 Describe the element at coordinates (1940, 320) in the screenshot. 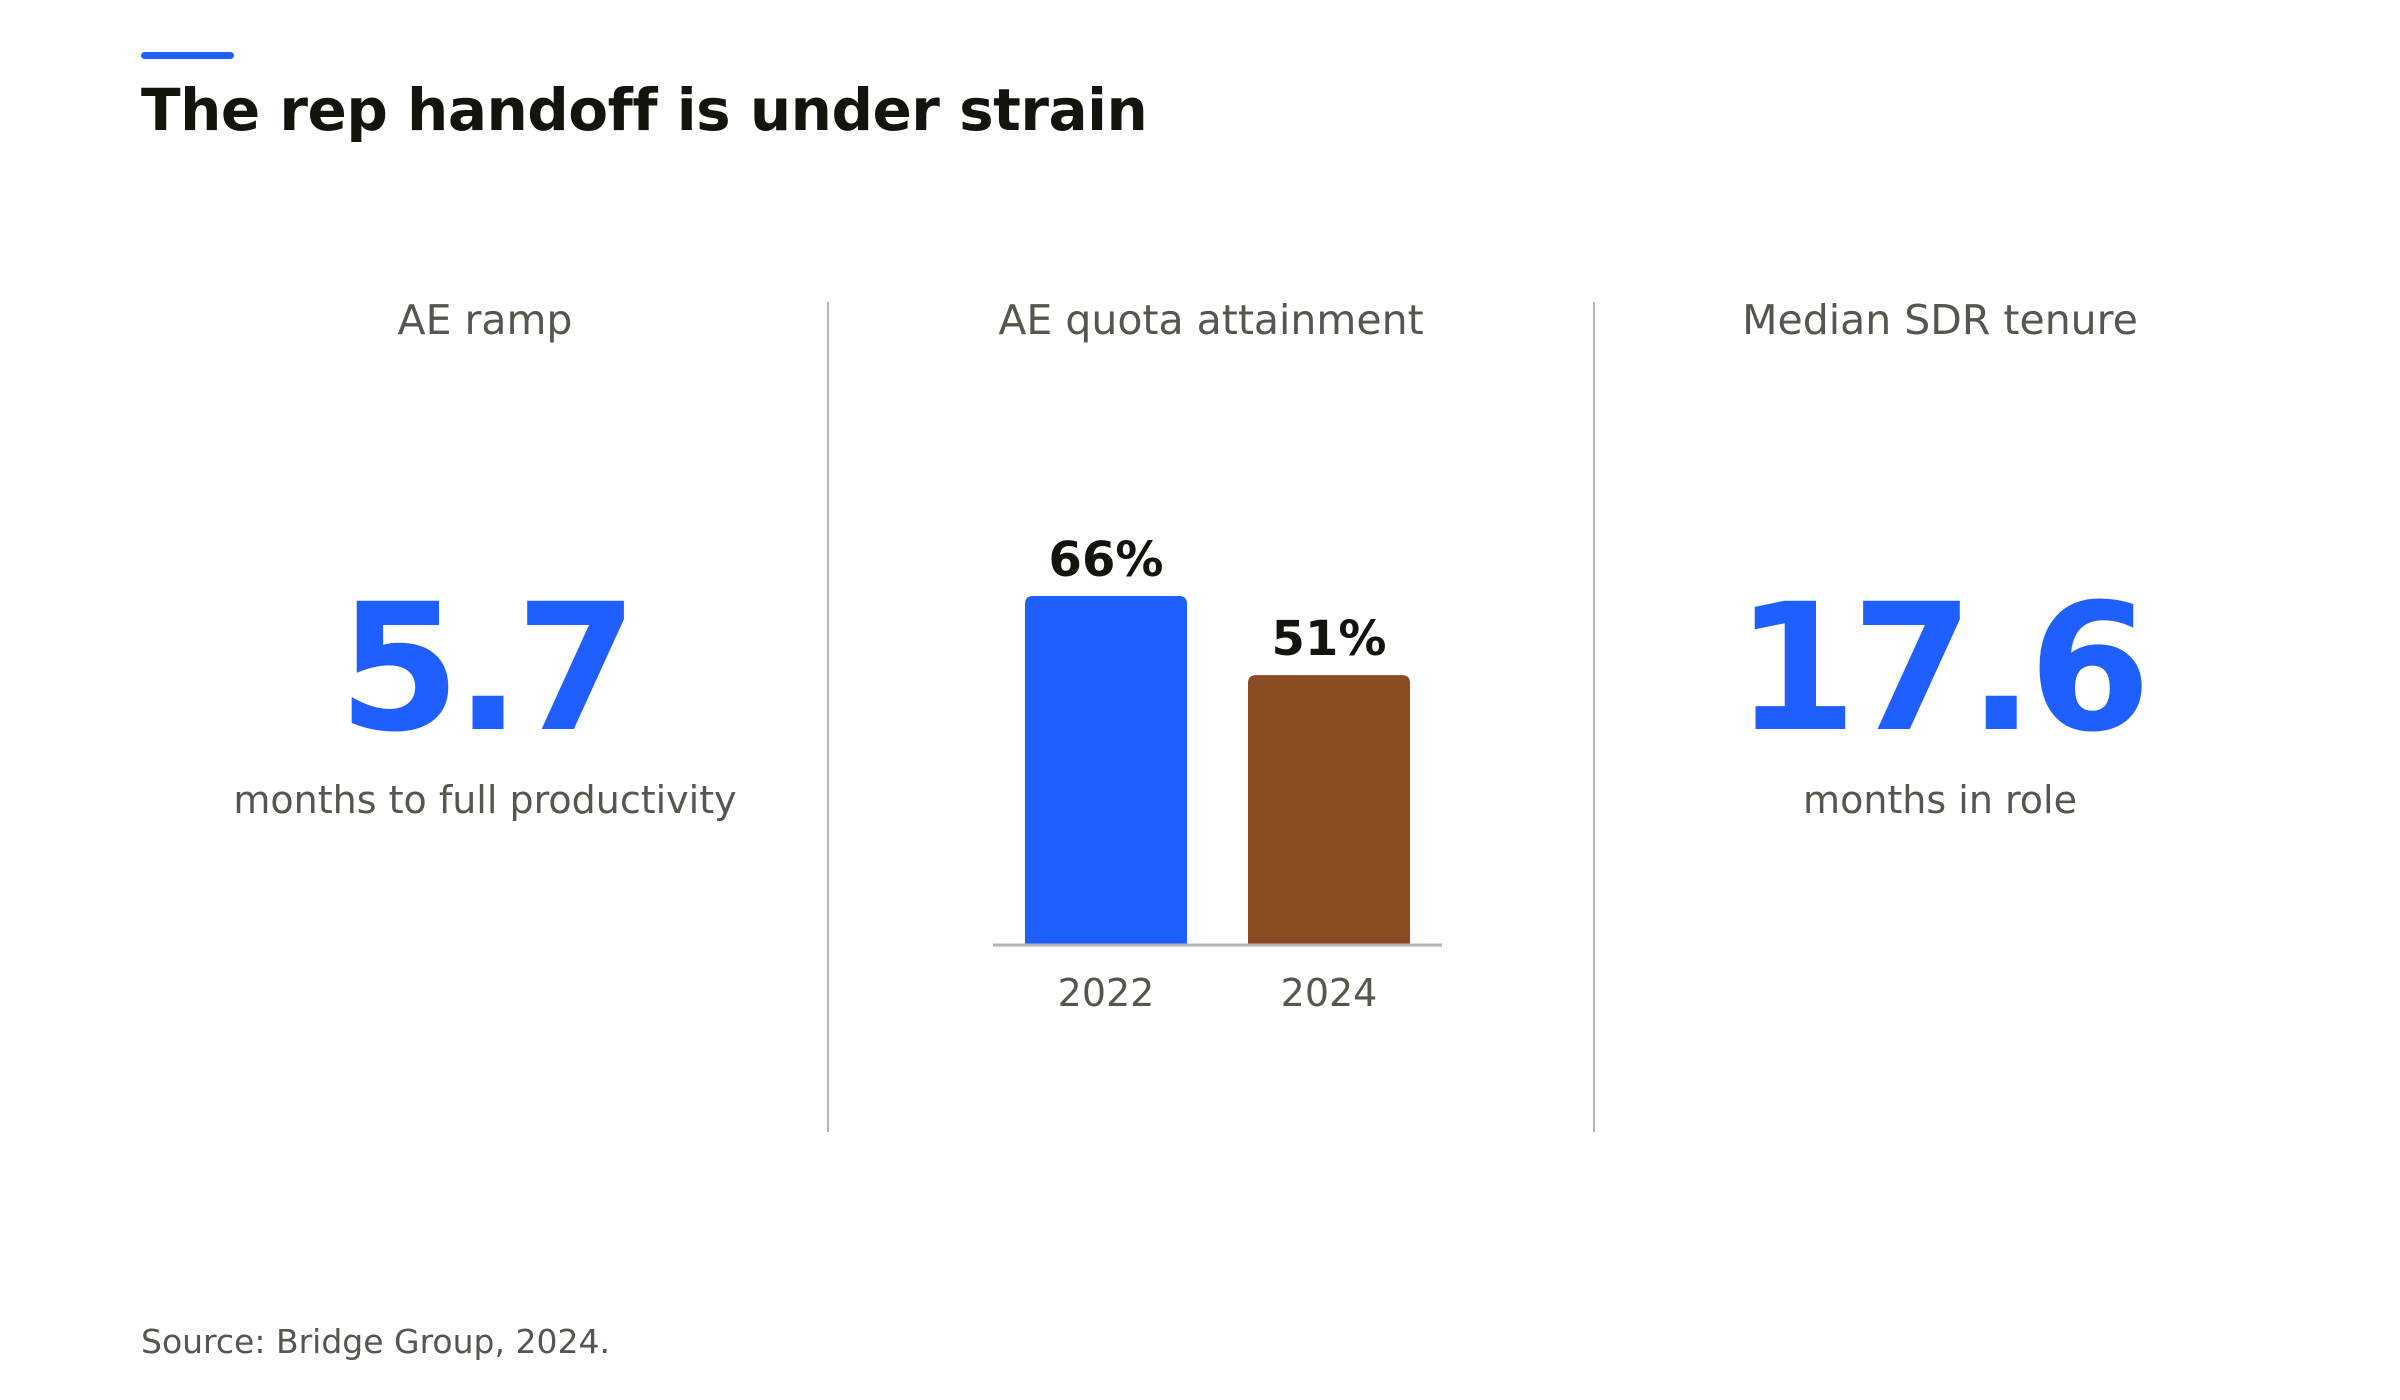

I see `sdr-tenure-heading: Median SDR tenure` at that location.